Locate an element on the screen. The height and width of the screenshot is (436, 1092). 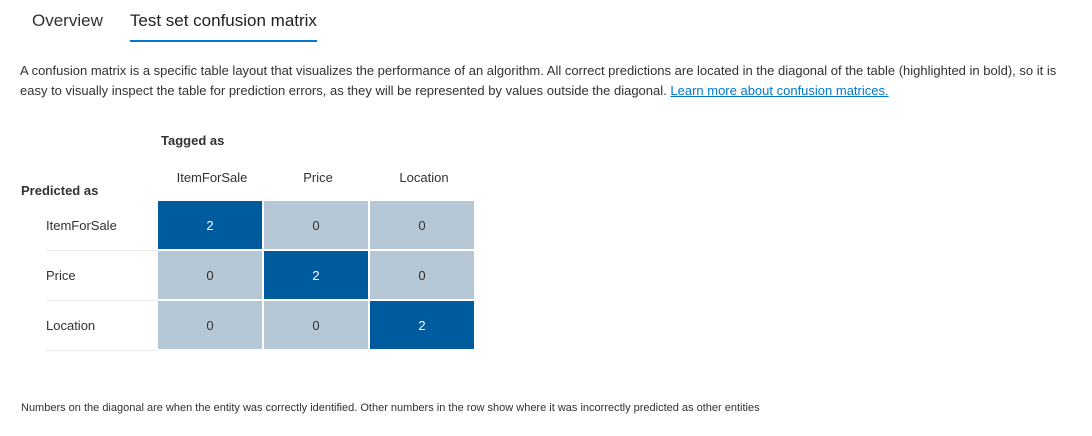
matrix-row: Price 0 2 0 is located at coordinates (261, 276).